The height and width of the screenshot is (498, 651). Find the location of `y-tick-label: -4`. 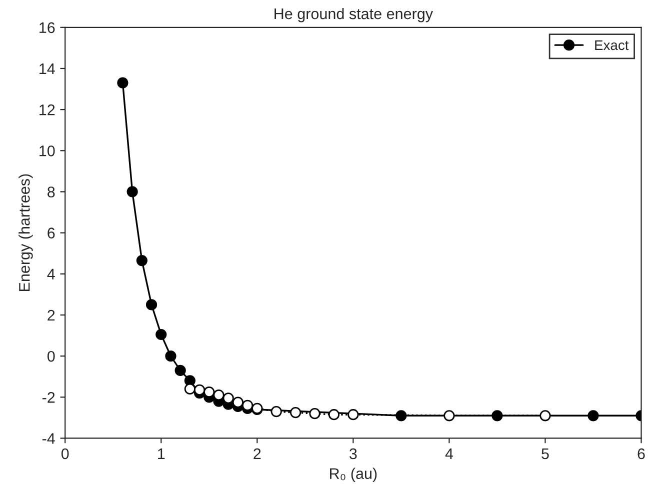

y-tick-label: -4 is located at coordinates (48, 438).